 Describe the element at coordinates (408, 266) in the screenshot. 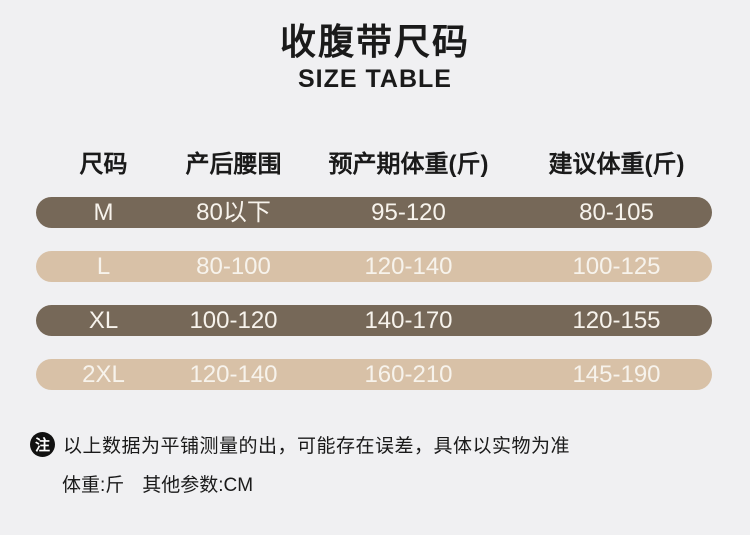

I see `cell-due-weight: 120-140` at that location.